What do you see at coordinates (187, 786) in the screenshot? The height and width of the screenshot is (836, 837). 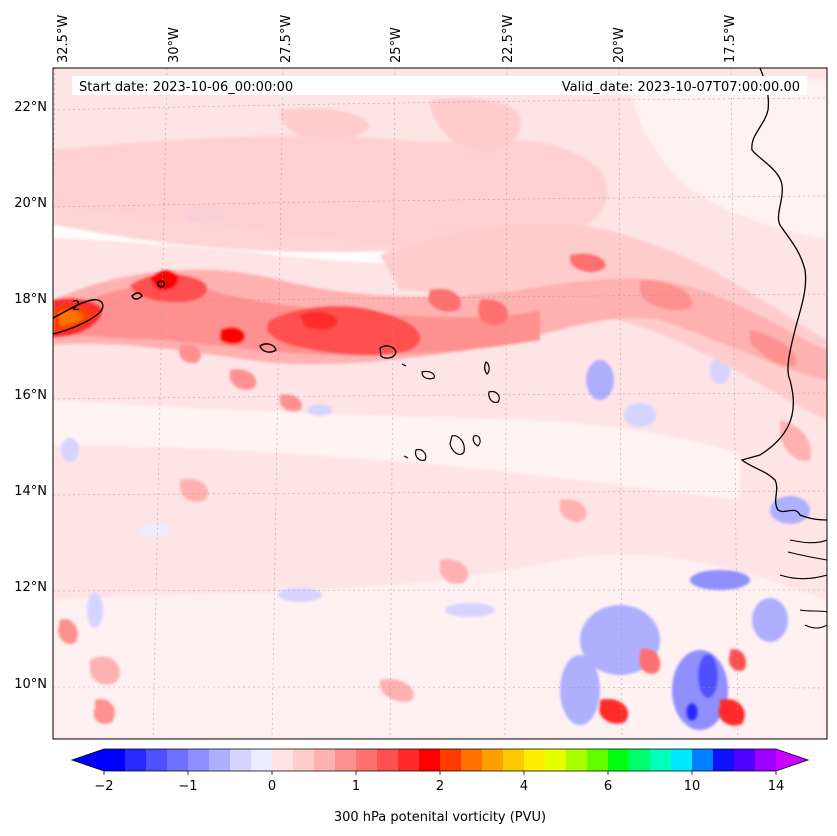 I see `colorbar-tick-label: −1` at bounding box center [187, 786].